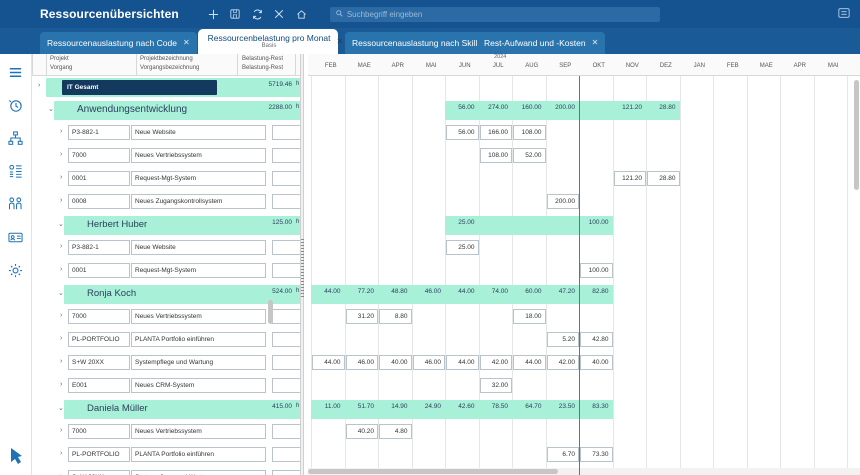  I want to click on timeline-horizontal-scrollbar, so click(584, 471).